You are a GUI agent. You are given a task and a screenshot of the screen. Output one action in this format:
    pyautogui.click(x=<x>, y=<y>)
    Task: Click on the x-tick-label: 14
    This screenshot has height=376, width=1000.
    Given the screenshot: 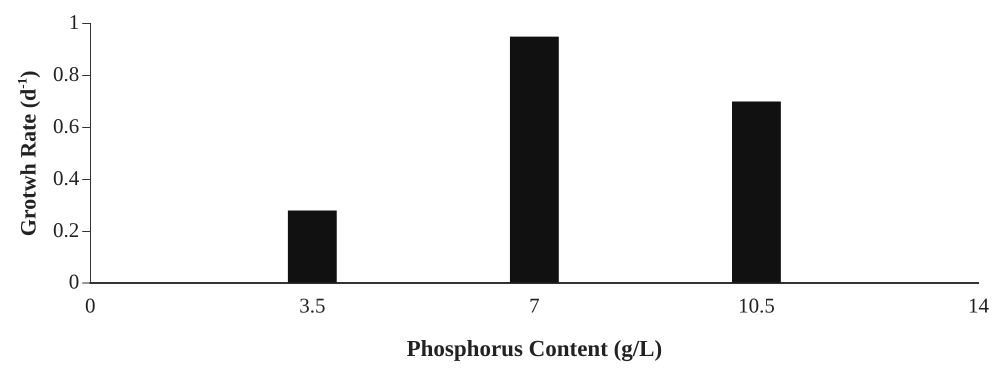 What is the action you would take?
    pyautogui.click(x=979, y=305)
    